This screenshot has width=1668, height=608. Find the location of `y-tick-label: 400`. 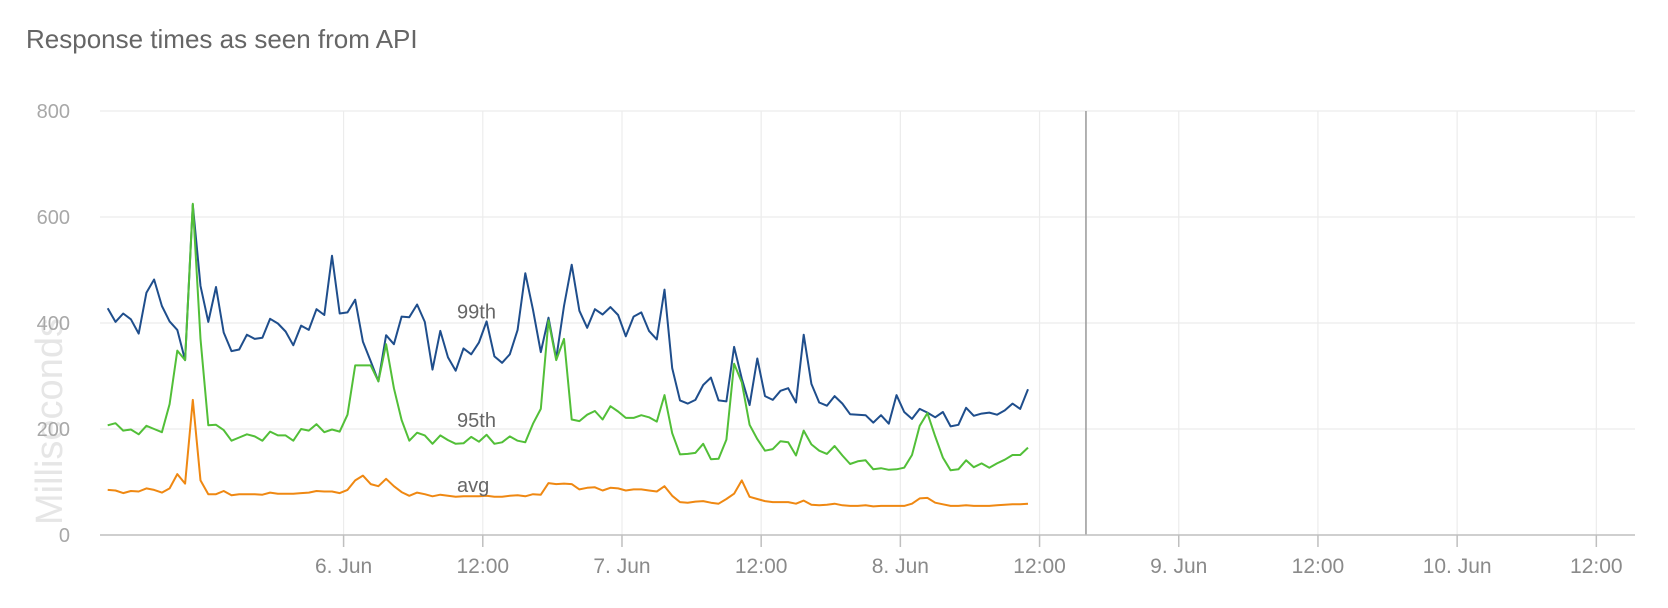

y-tick-label: 400 is located at coordinates (53, 324).